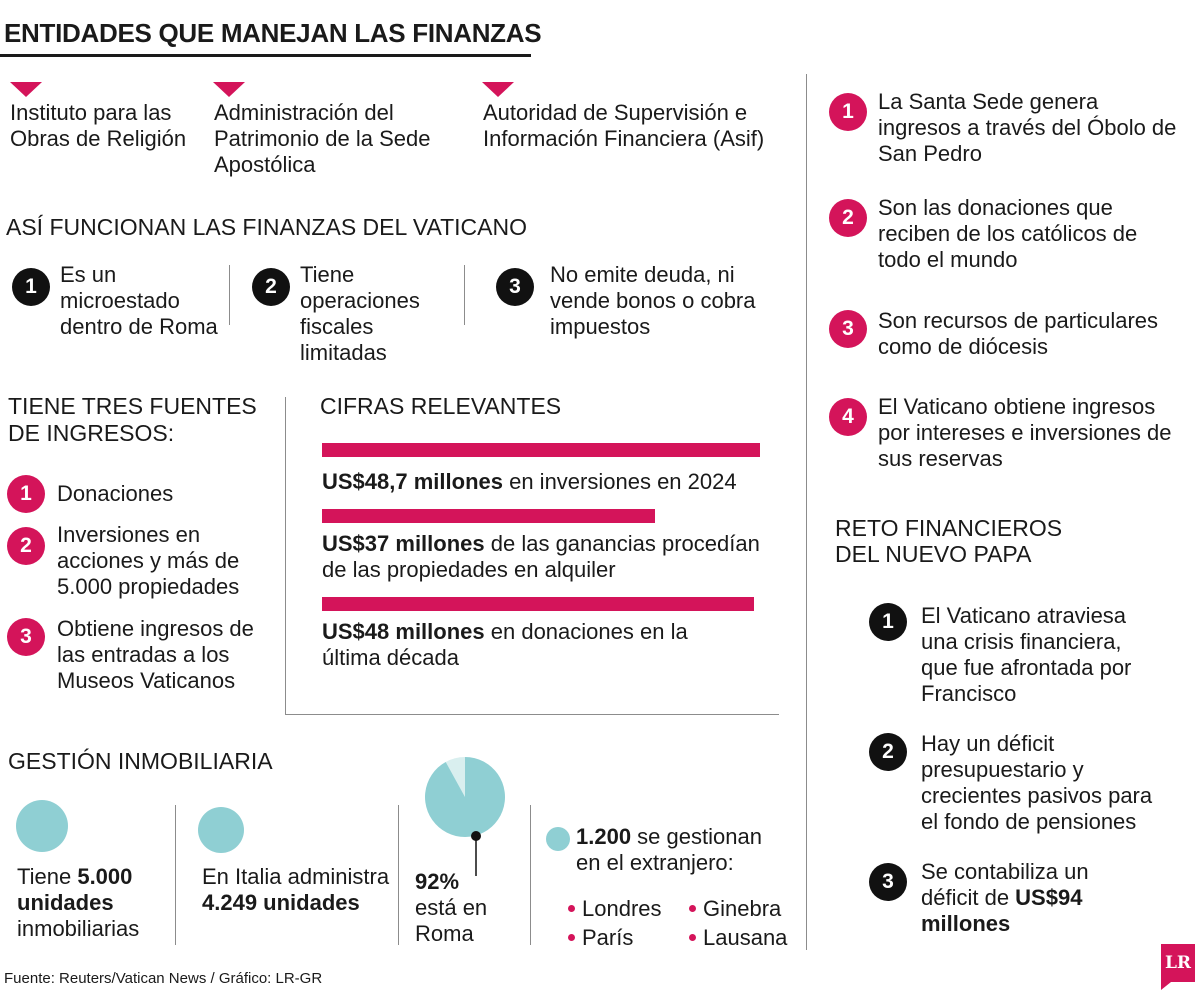 This screenshot has width=1200, height=993. I want to click on fuentes-heading-line2: DE INGRESOS:, so click(91, 433).